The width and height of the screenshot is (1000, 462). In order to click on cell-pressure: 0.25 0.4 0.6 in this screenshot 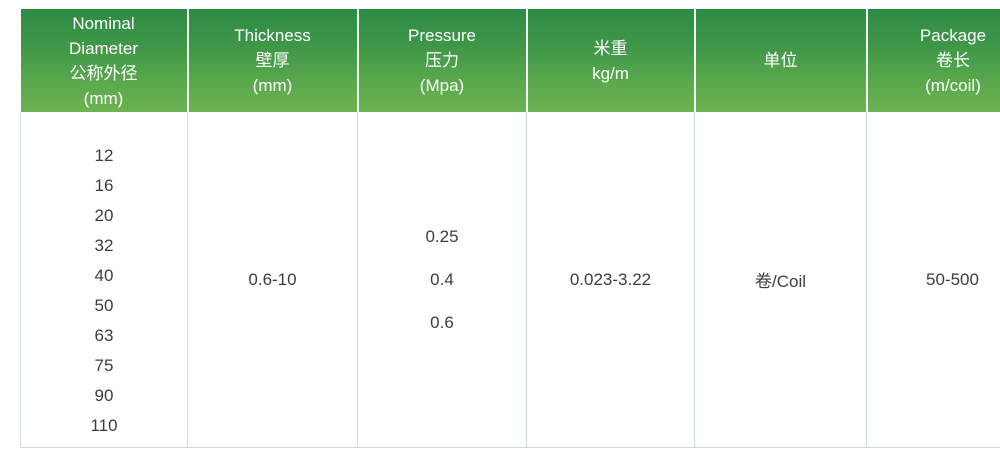, I will do `click(442, 280)`.